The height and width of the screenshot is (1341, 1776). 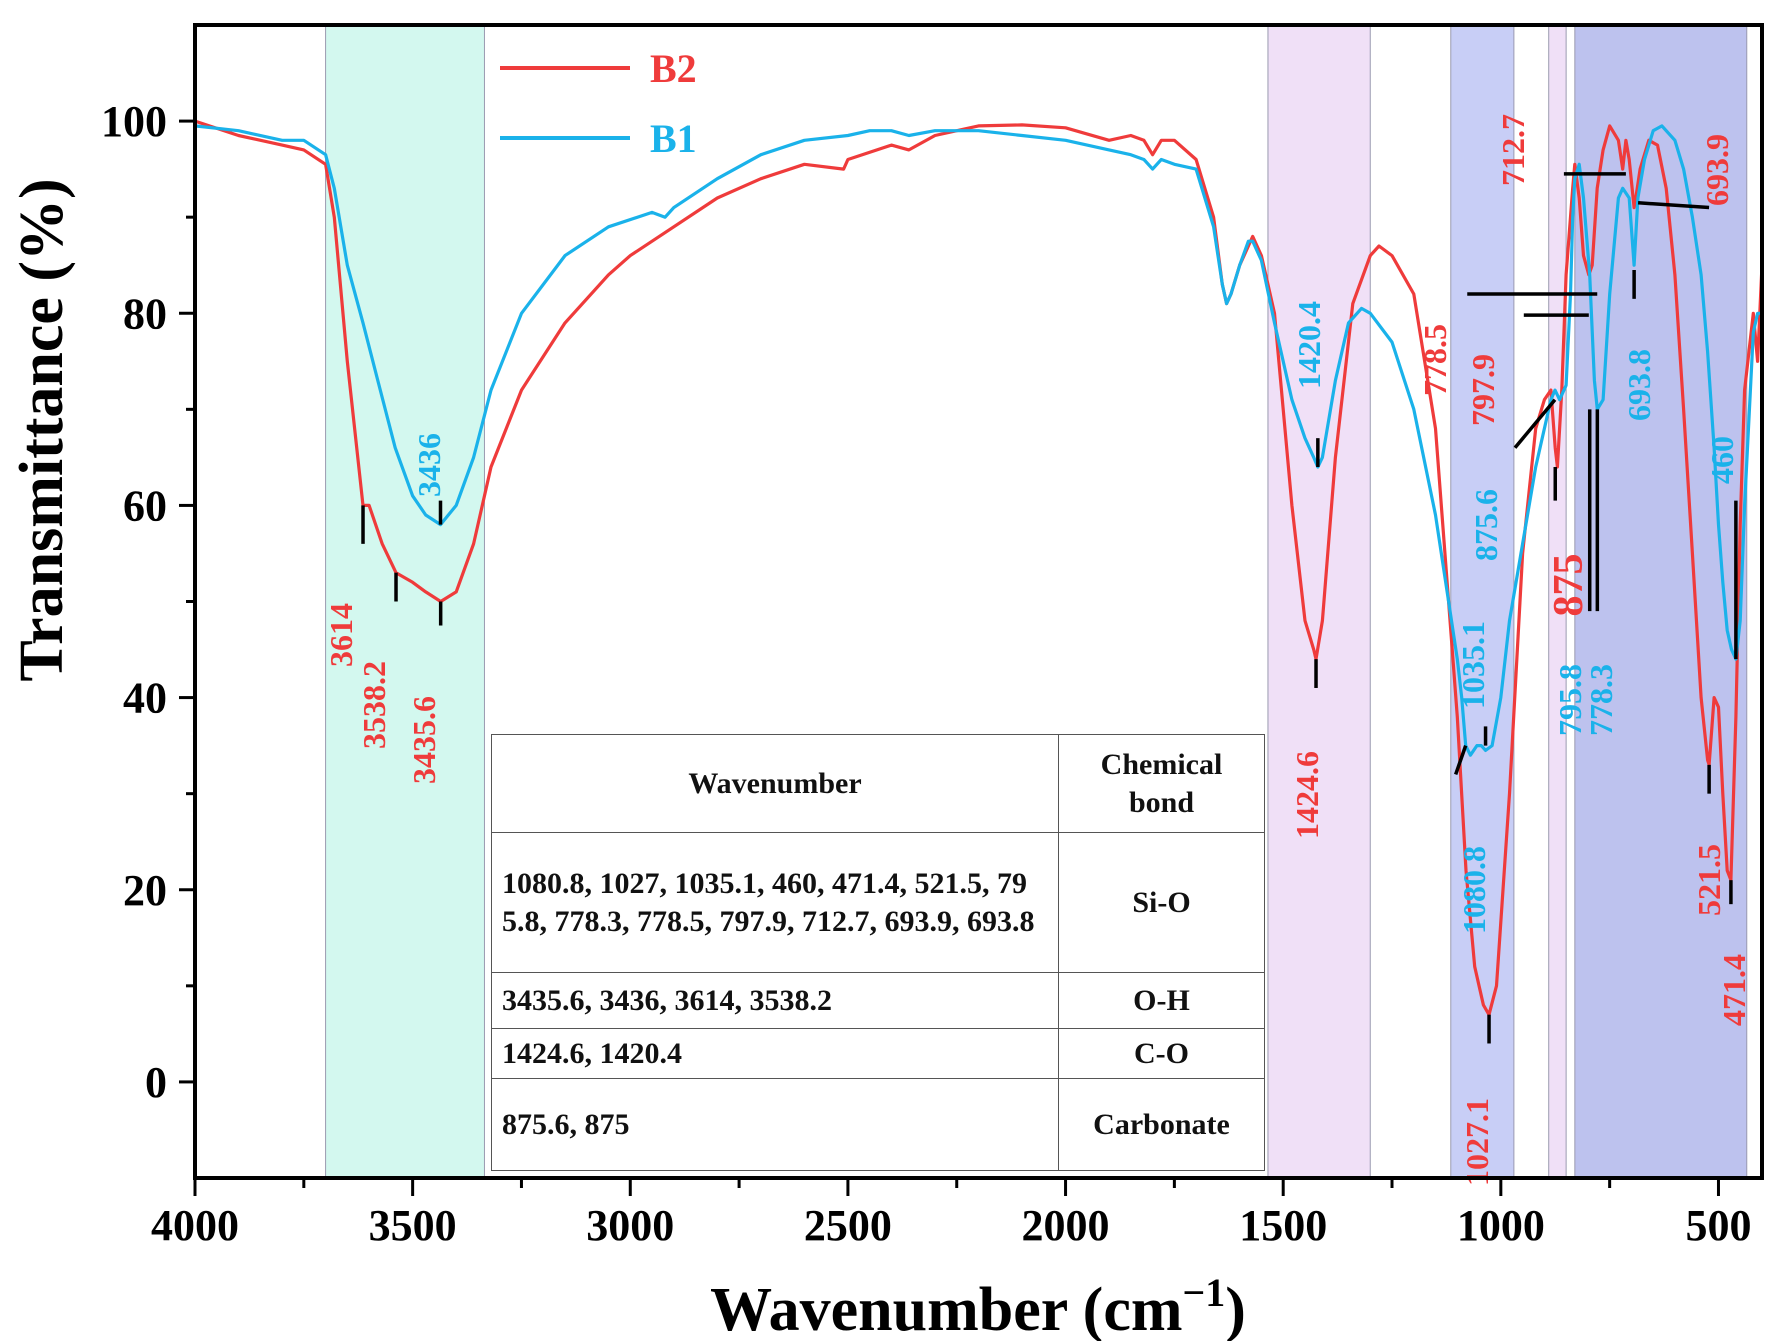 What do you see at coordinates (775, 1124) in the screenshot?
I see `table-cell-wavenumbers: 875.6, 875` at bounding box center [775, 1124].